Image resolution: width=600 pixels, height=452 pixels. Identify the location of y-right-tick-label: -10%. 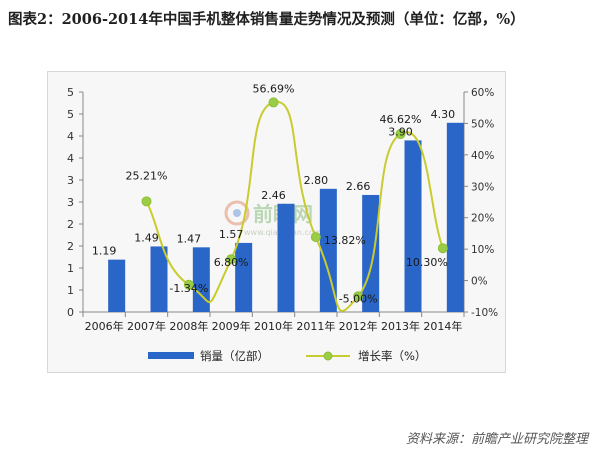
(484, 313).